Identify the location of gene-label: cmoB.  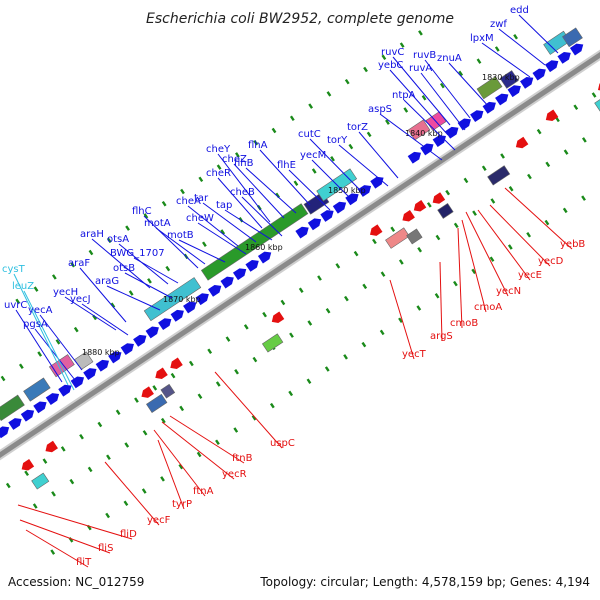
(464, 323).